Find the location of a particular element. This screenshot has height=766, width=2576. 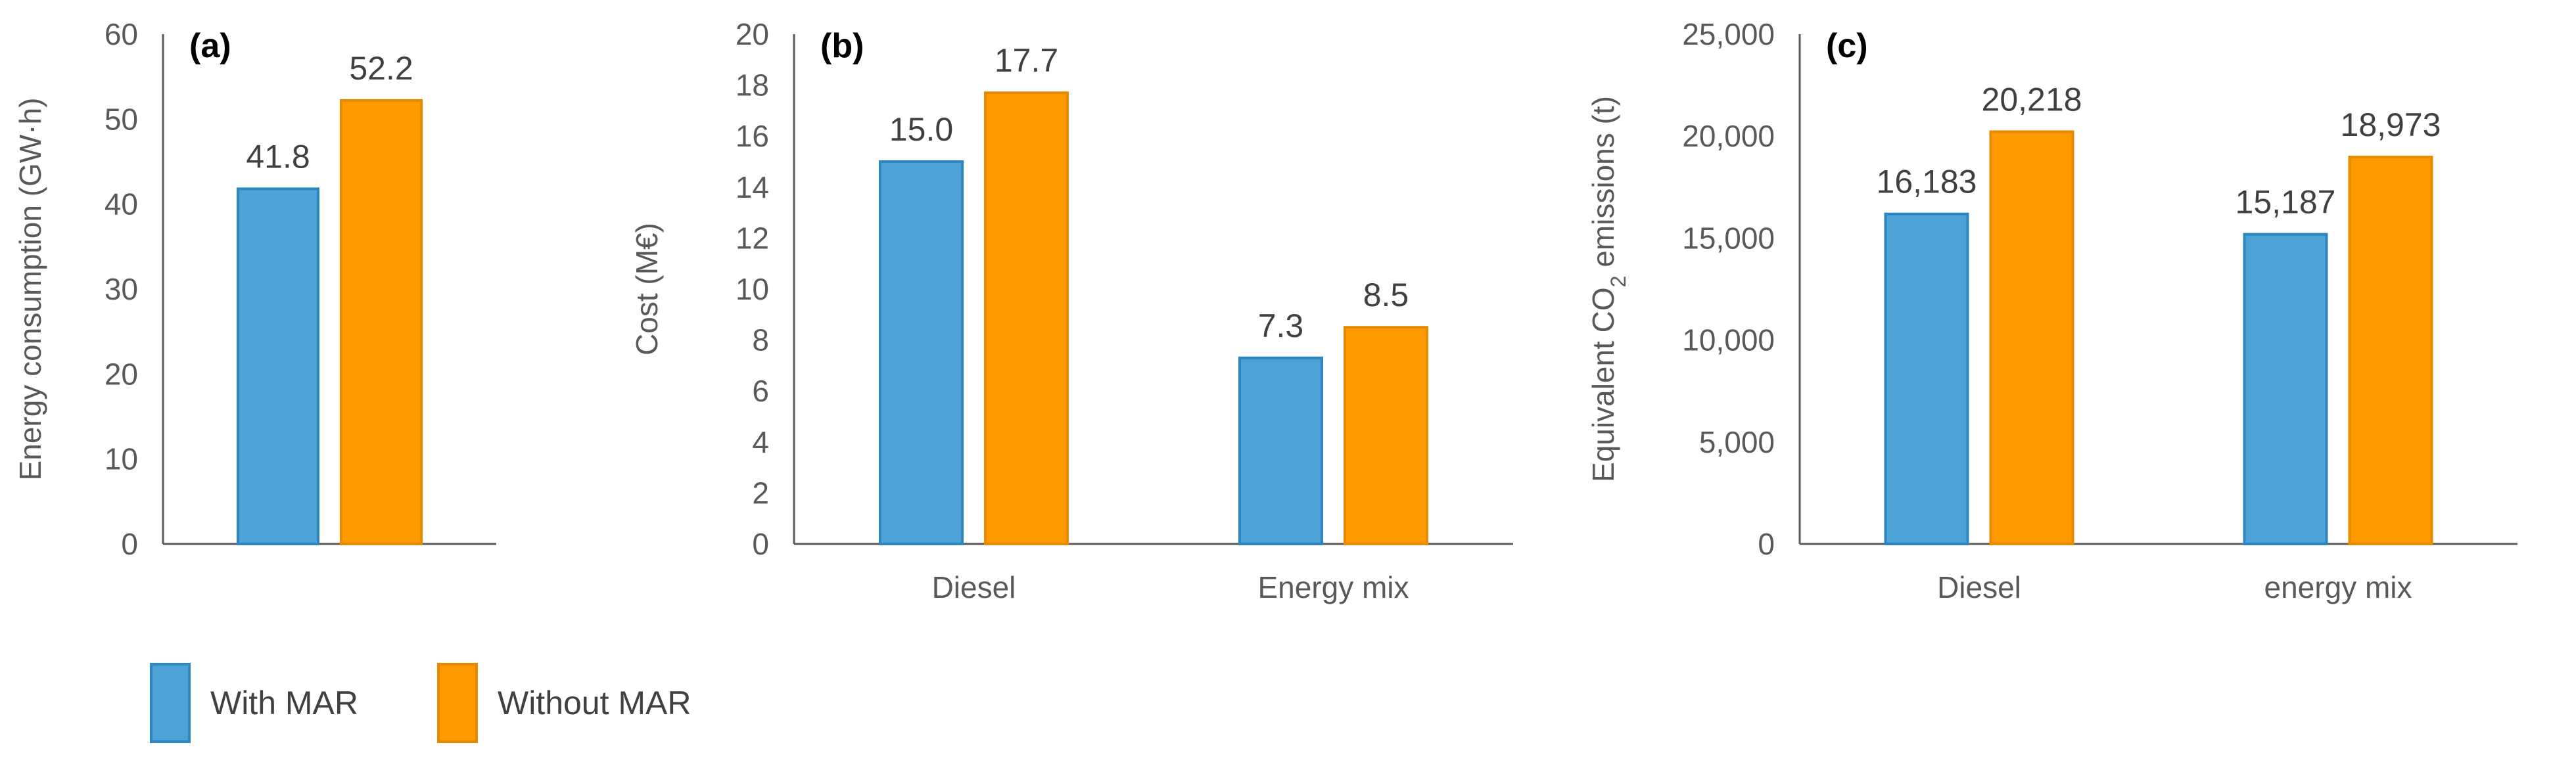

data-label: 15,187 is located at coordinates (2286, 202).